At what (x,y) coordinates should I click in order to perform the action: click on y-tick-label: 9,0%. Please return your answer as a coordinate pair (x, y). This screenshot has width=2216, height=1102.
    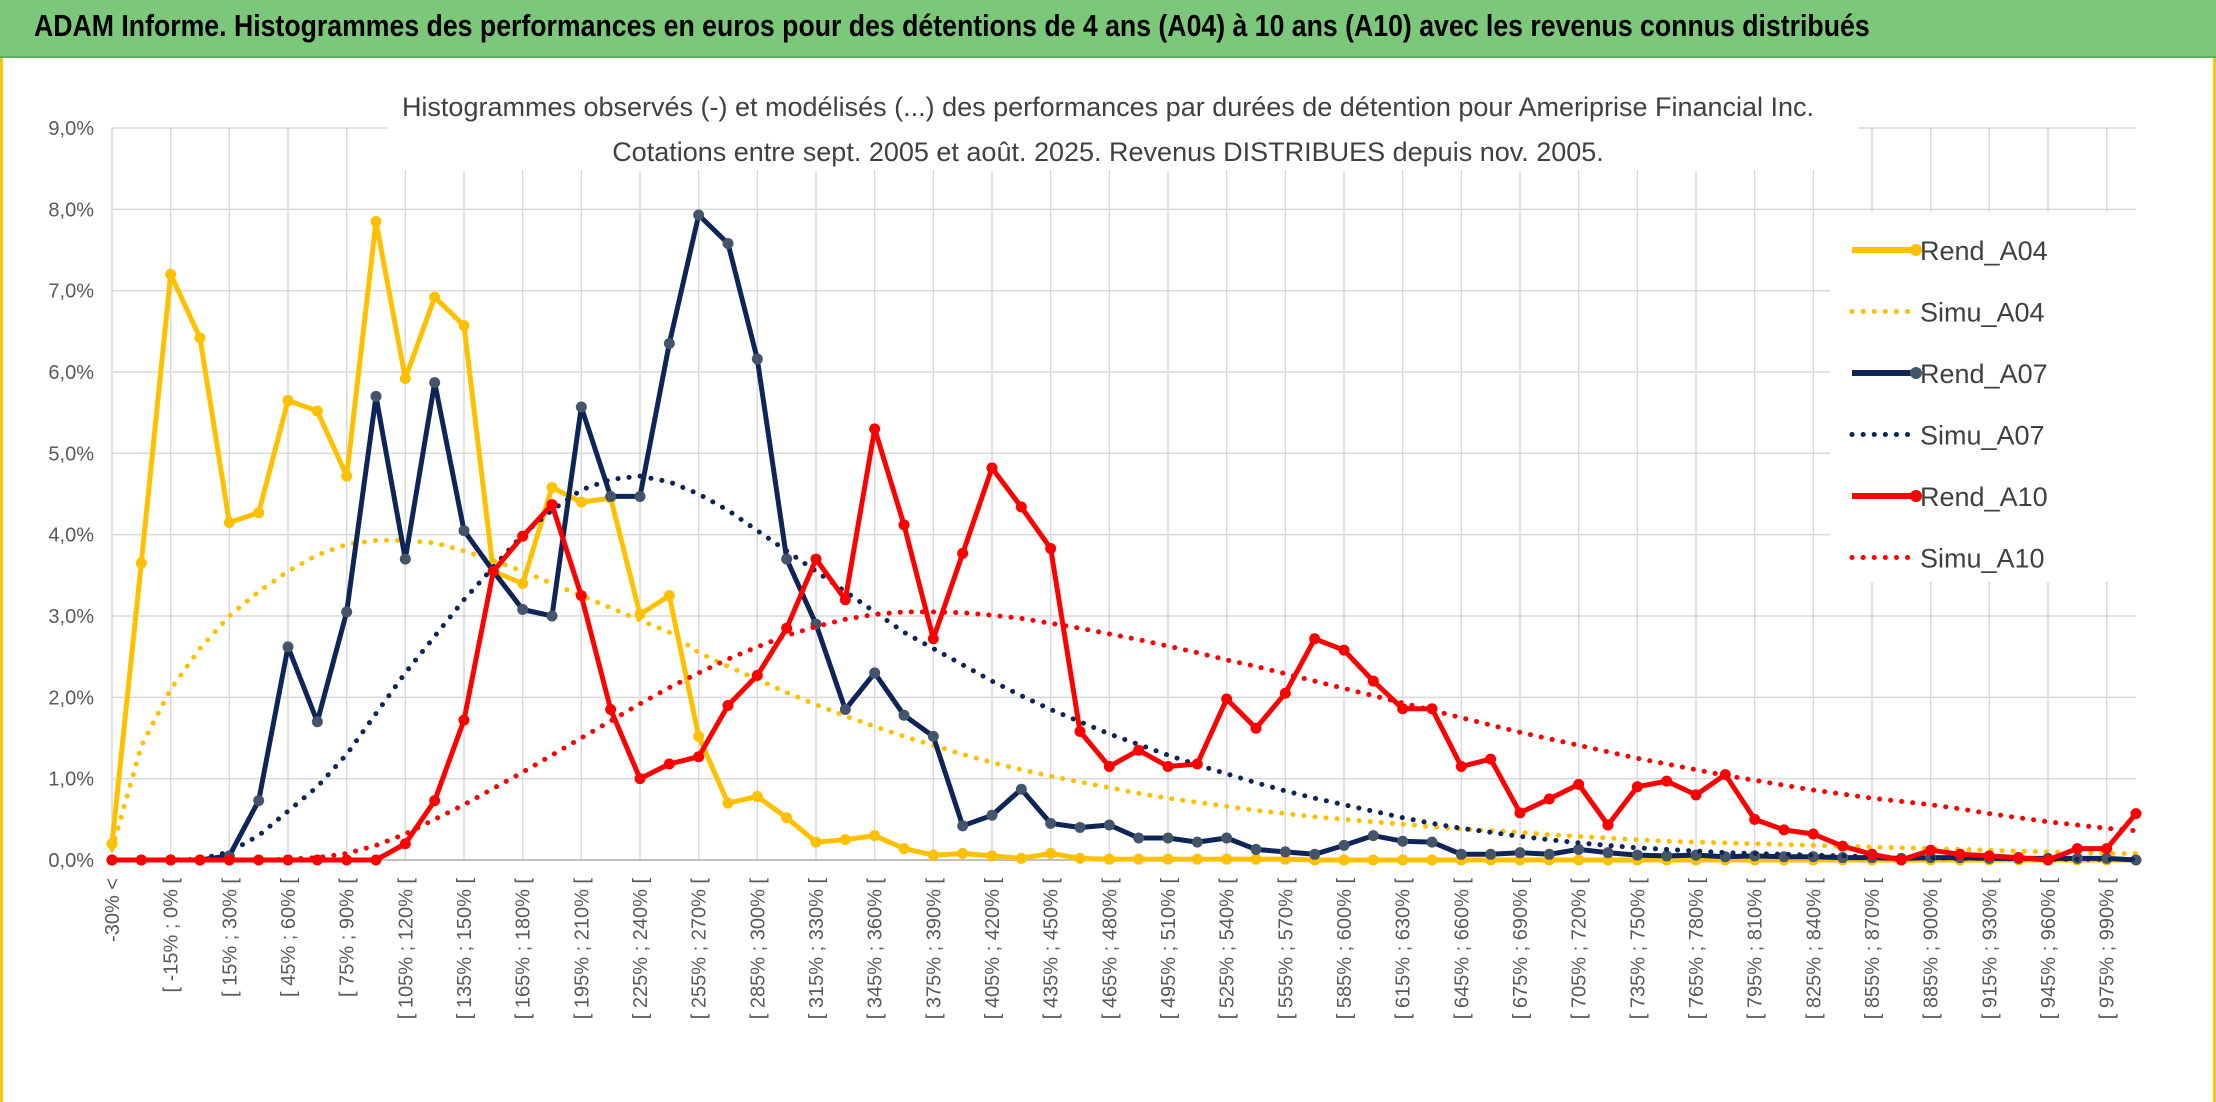
    Looking at the image, I should click on (71, 129).